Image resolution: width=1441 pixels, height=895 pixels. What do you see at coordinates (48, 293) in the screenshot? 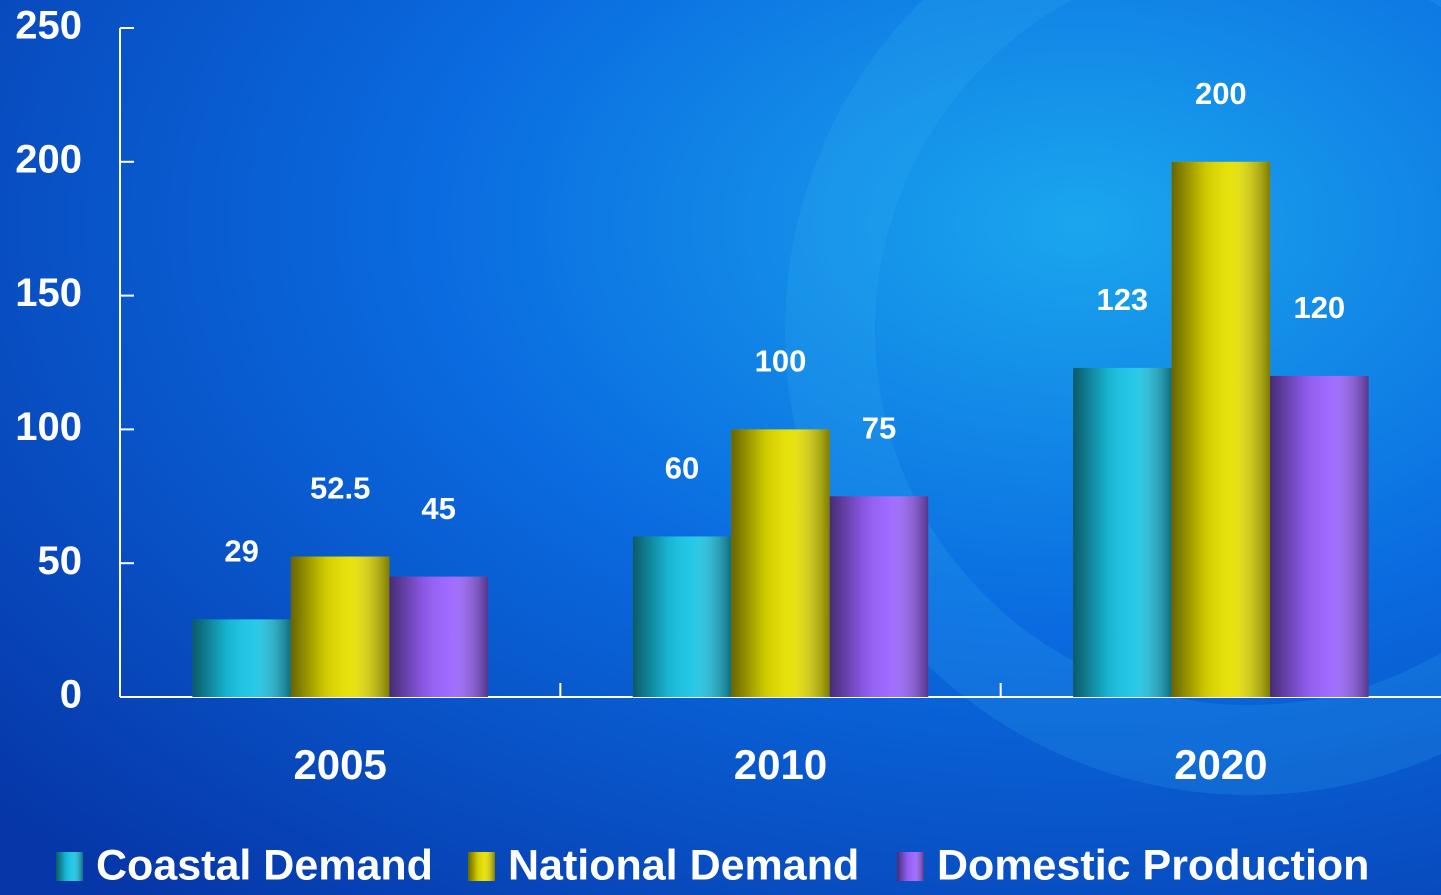
I see `y-tick-label: 150` at bounding box center [48, 293].